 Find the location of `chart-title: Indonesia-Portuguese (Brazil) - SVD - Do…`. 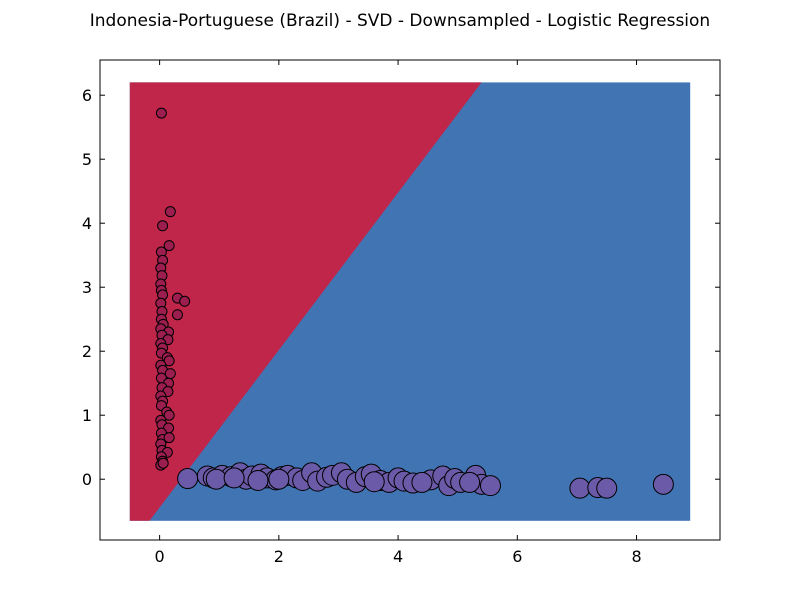

chart-title: Indonesia-Portuguese (Brazil) - SVD - Do… is located at coordinates (400, 21).